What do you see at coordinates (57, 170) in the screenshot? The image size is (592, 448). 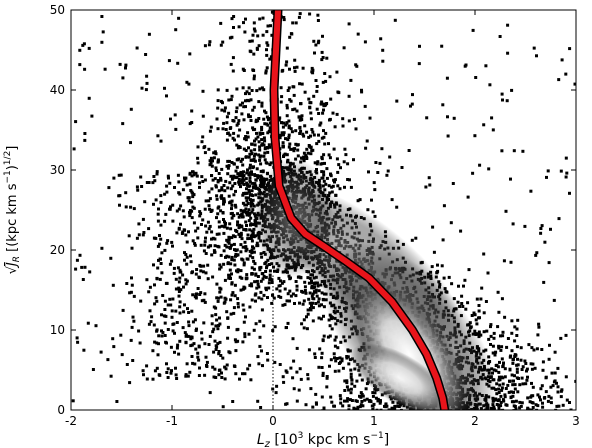 I see `y-tick-label: 30` at bounding box center [57, 170].